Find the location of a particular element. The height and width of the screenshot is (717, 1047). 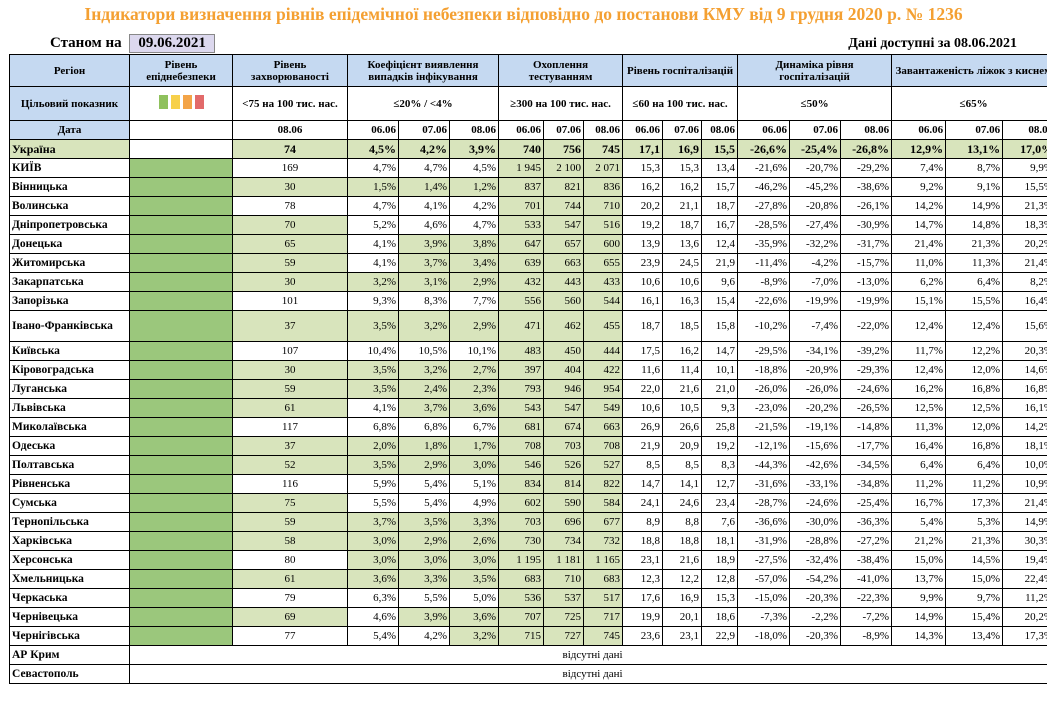

region-name: КИЇВ is located at coordinates (69, 168).